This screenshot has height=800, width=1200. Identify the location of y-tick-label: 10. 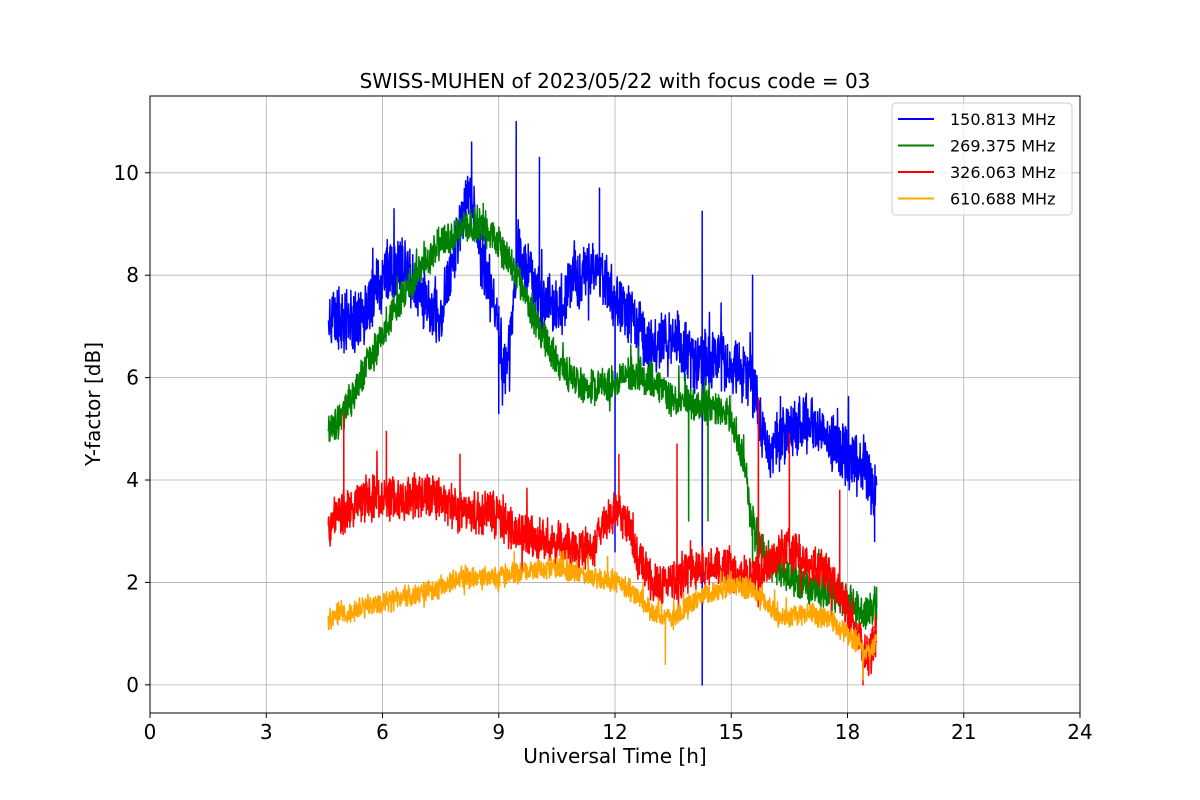
(126, 173).